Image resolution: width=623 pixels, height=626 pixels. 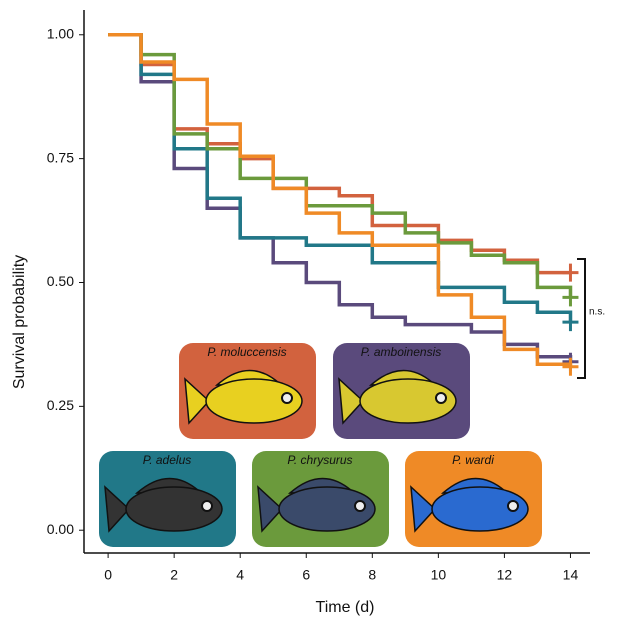 I want to click on x-tick-label: 4, so click(x=240, y=575).